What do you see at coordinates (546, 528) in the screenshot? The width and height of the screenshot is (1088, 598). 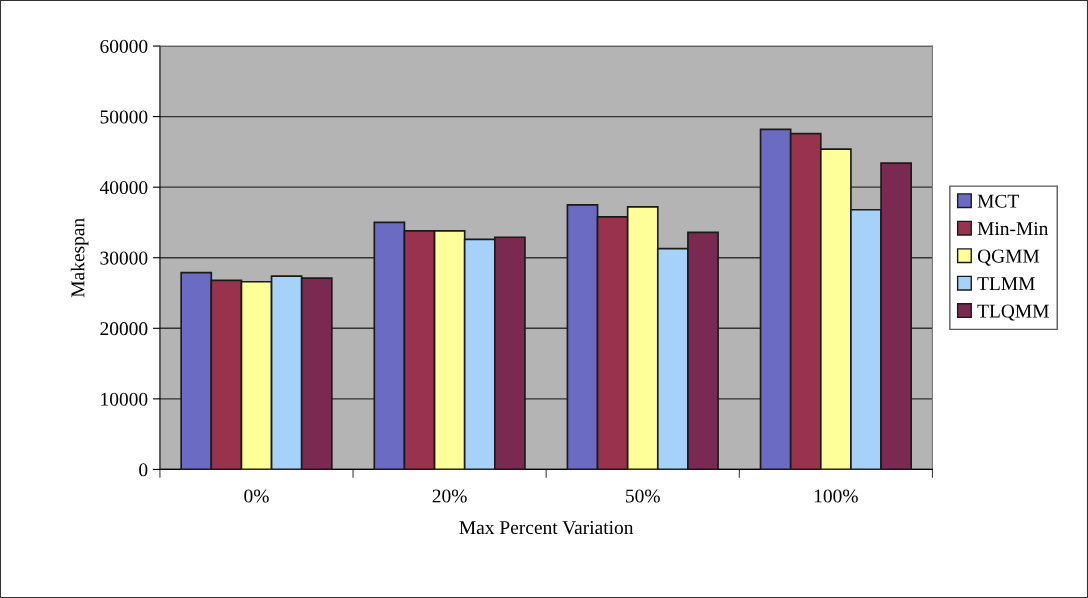 I see `x-axis-title: Max Percent Variation` at bounding box center [546, 528].